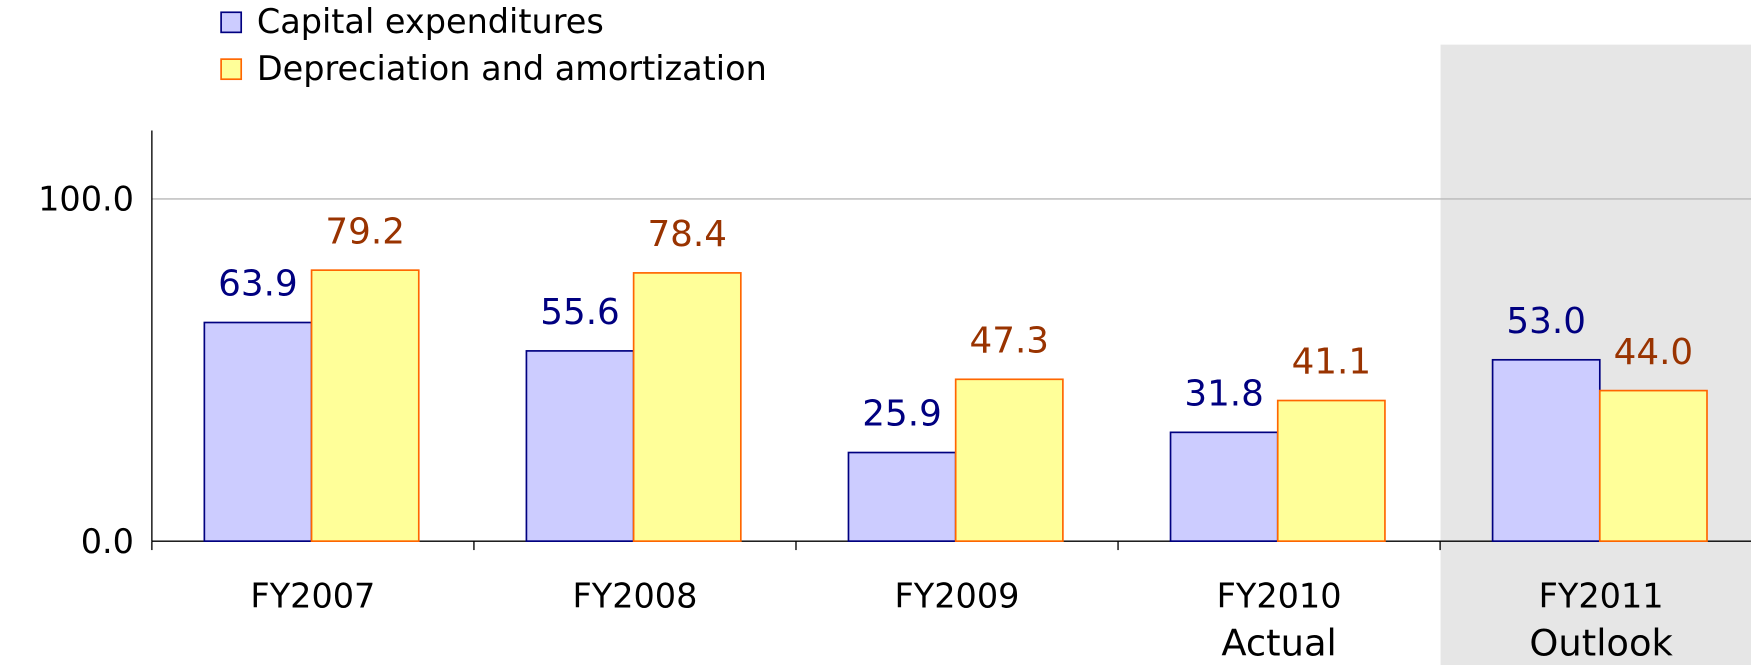 The width and height of the screenshot is (1751, 665). Describe the element at coordinates (1654, 352) in the screenshot. I see `data-label: 44.0` at that location.